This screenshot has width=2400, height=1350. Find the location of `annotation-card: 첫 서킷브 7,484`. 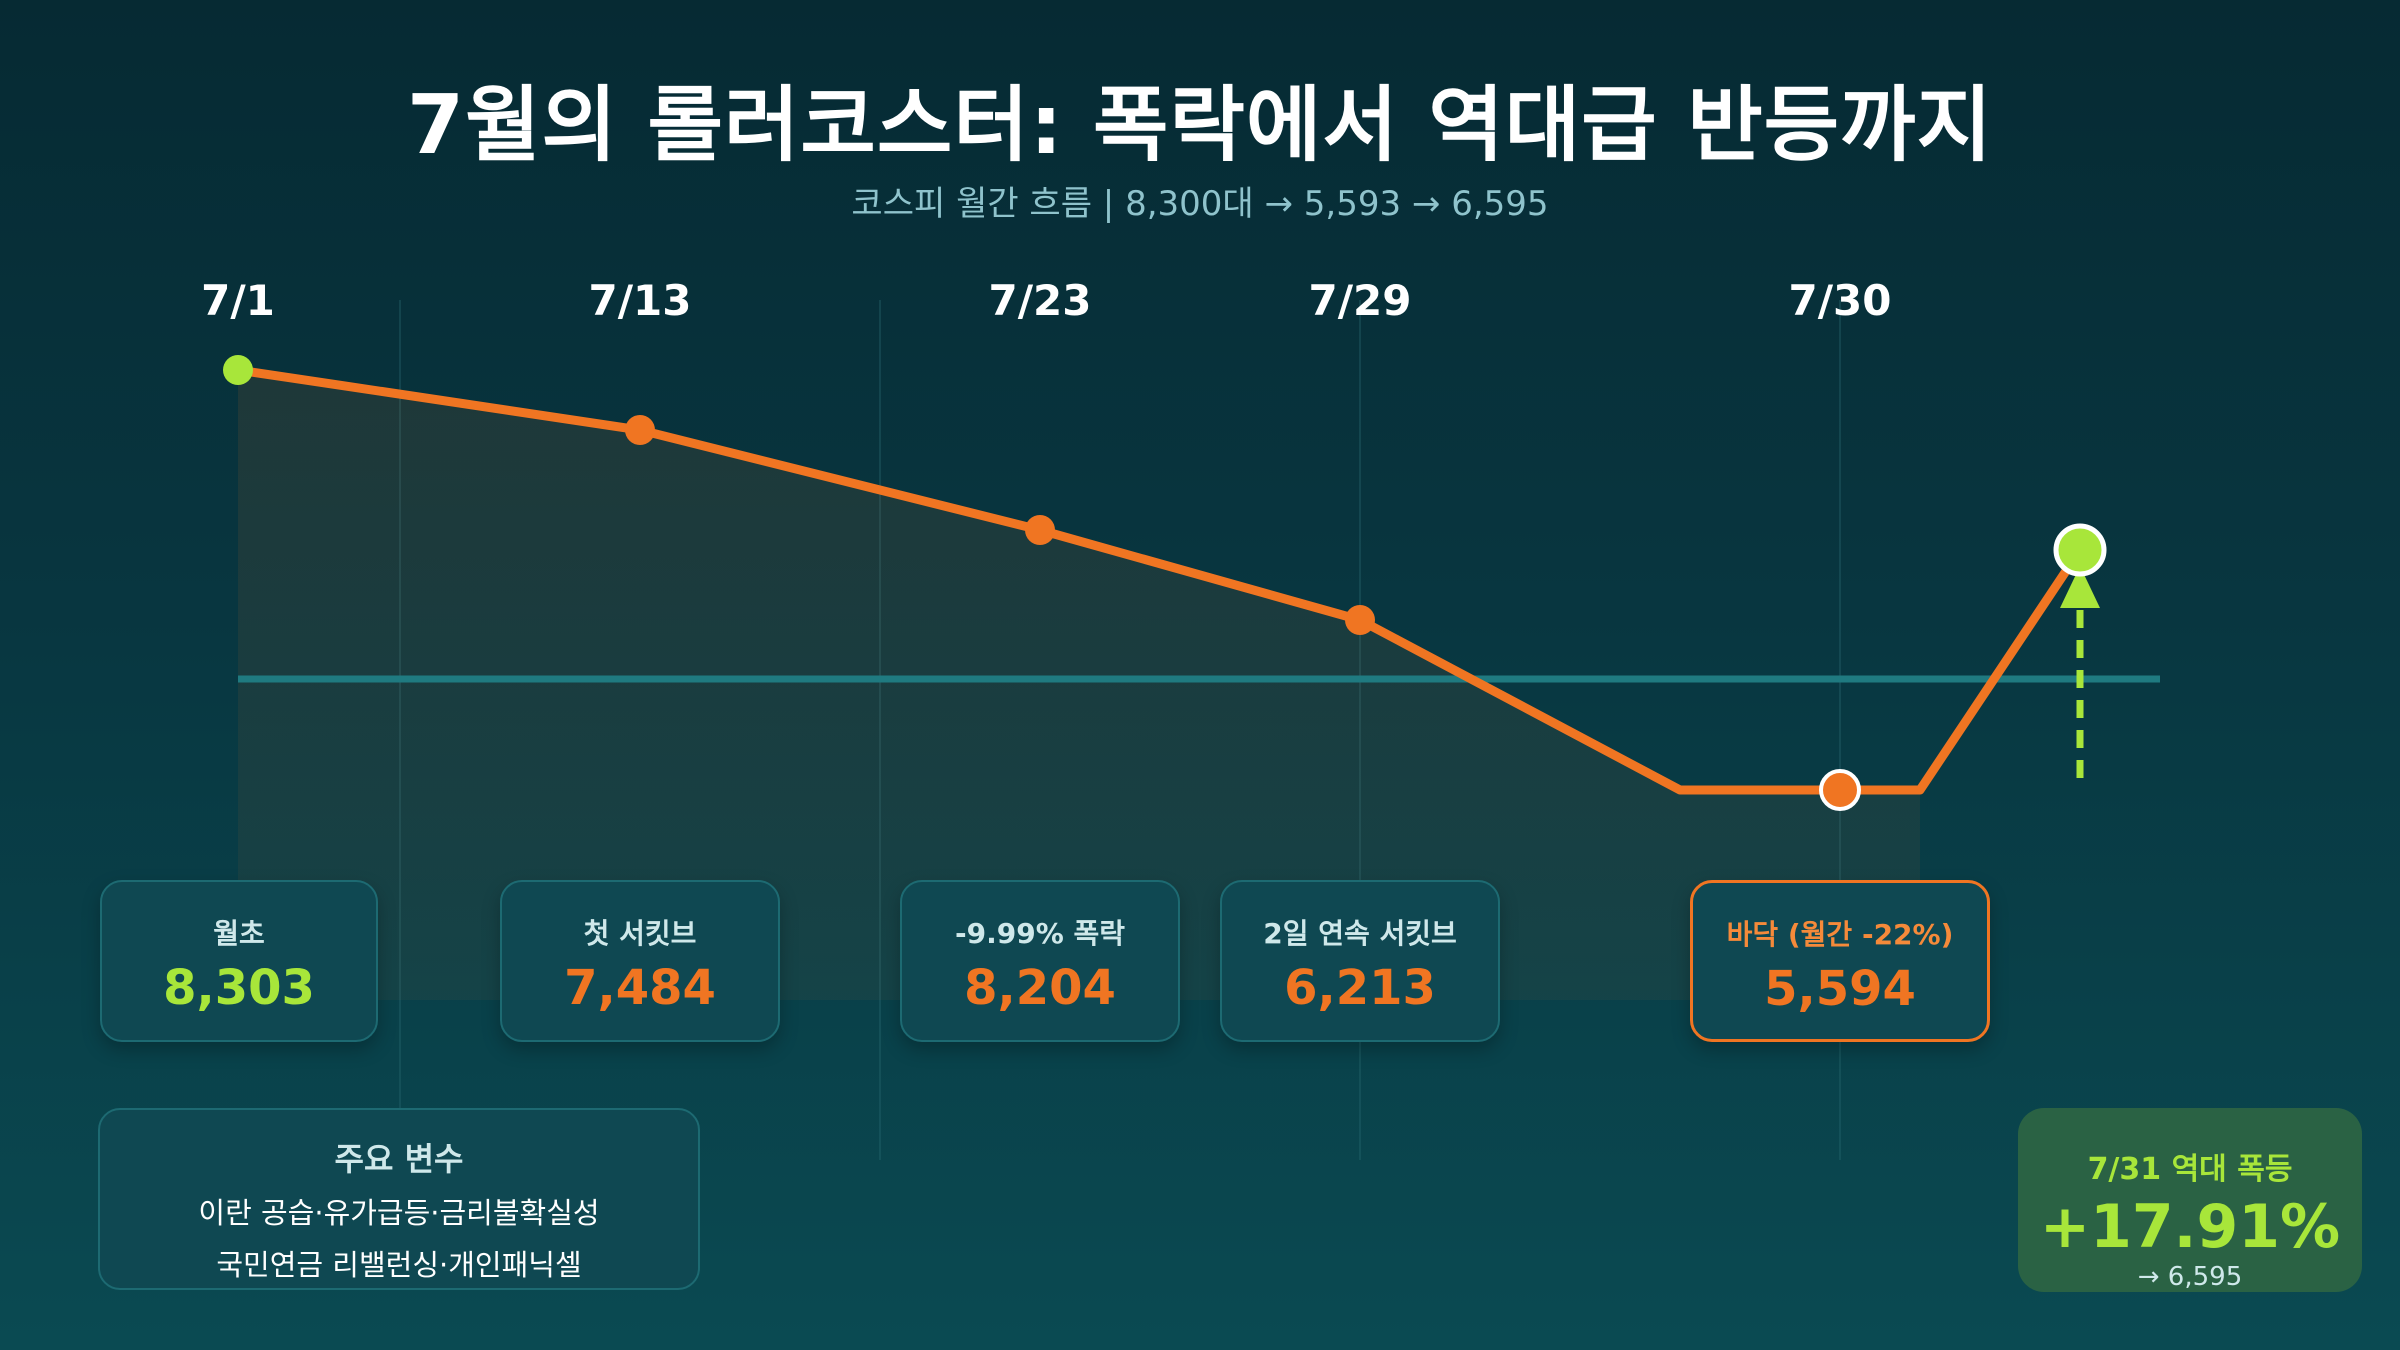

annotation-card: 첫 서킷브 7,484 is located at coordinates (640, 961).